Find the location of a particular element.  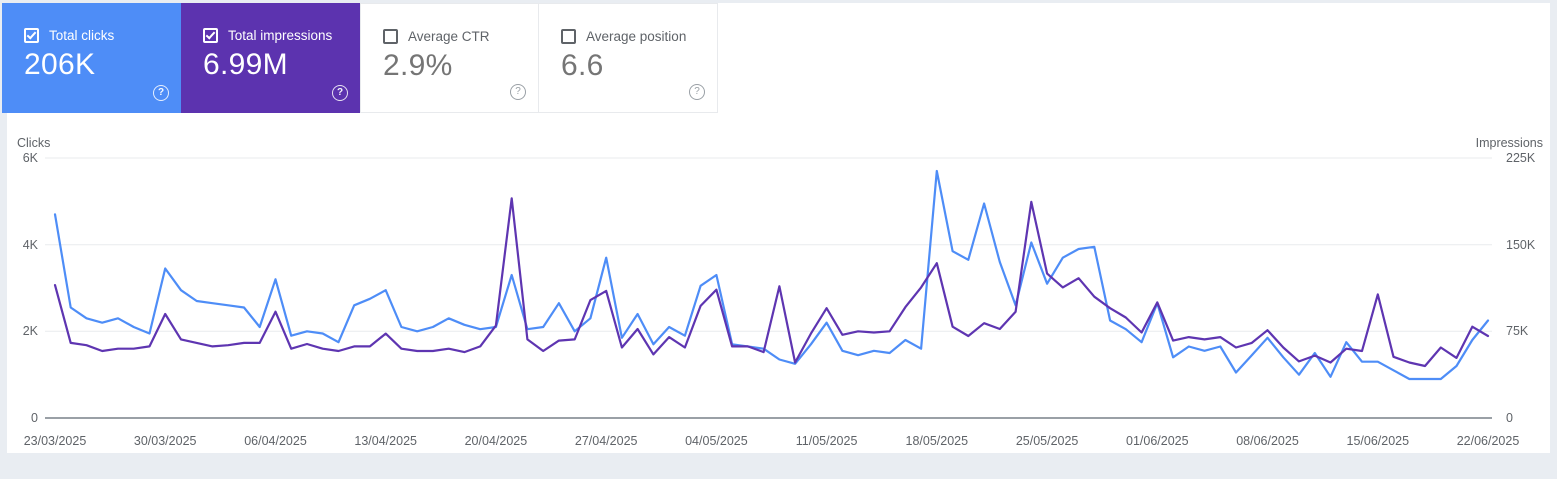

card-average-ctr: Average CTR 2.9% ? is located at coordinates (449, 58).